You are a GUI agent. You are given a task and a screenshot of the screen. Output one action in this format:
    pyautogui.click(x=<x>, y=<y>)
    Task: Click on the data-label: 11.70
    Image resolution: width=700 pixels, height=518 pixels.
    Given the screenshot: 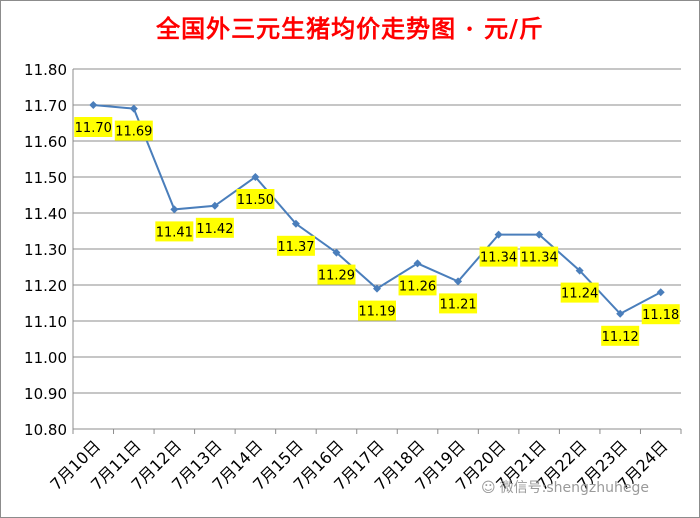 What is the action you would take?
    pyautogui.click(x=93, y=128)
    